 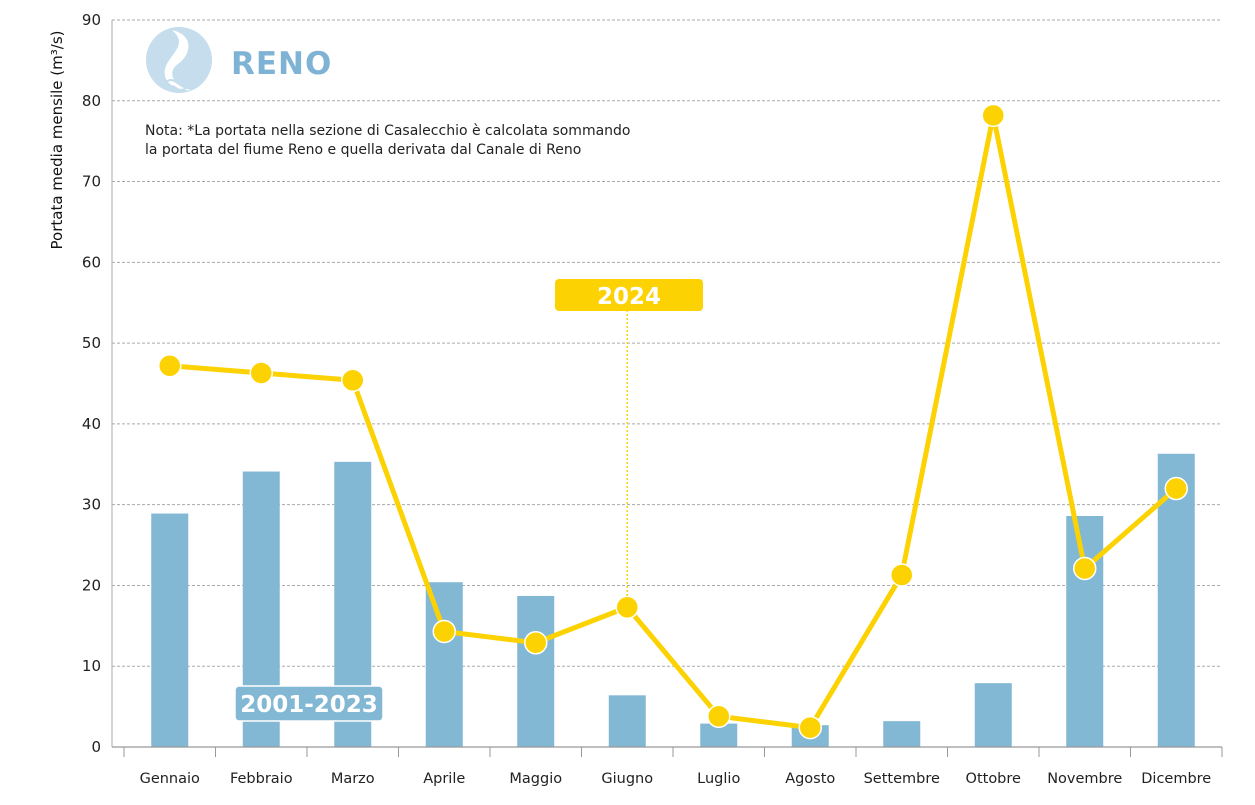 What do you see at coordinates (91, 585) in the screenshot?
I see `y-tick-label: 20` at bounding box center [91, 585].